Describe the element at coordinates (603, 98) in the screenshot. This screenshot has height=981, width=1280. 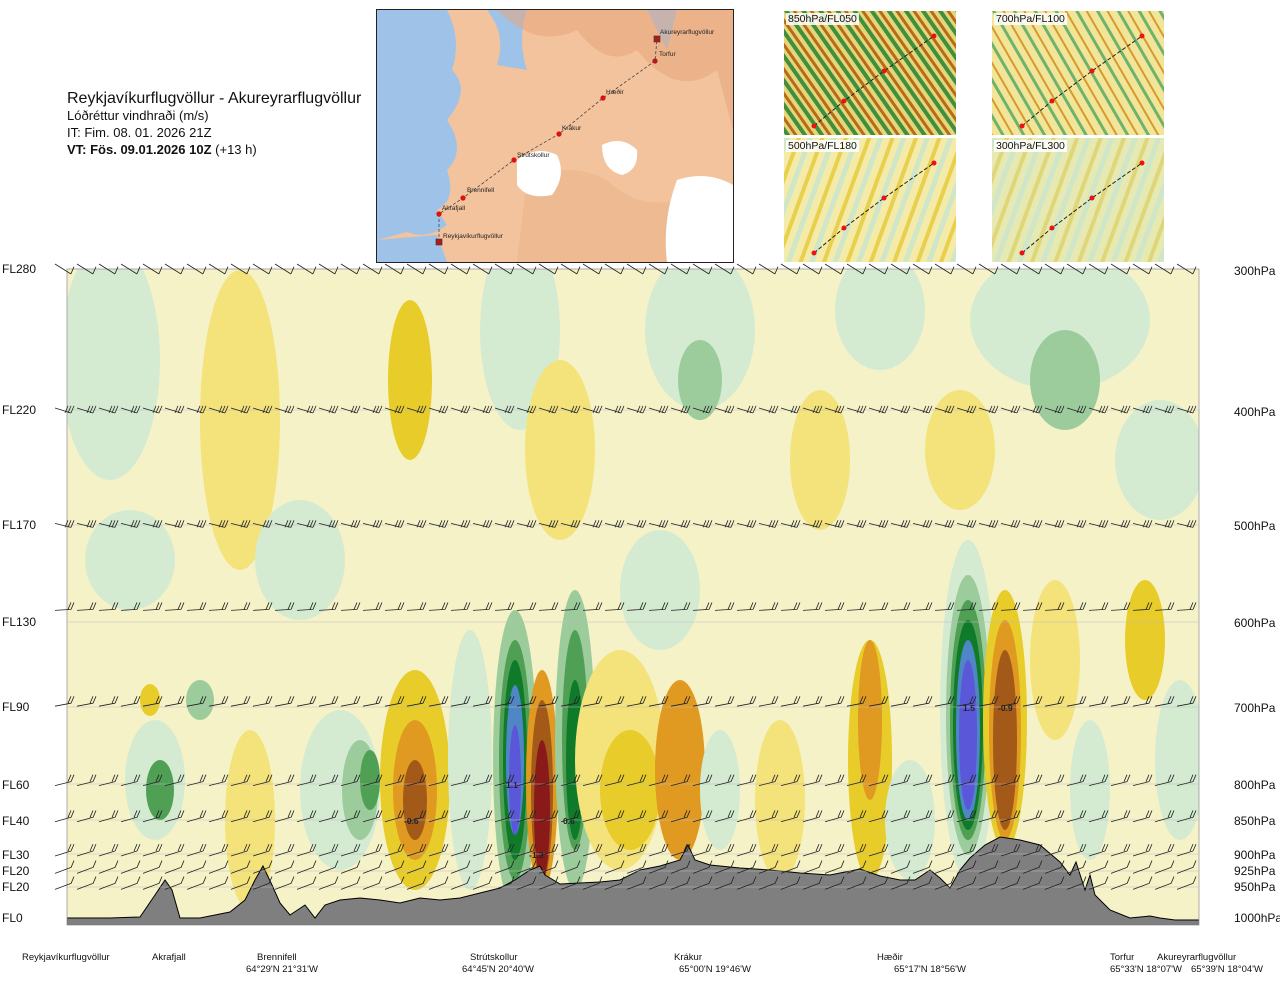
I see `map-point-haedir` at that location.